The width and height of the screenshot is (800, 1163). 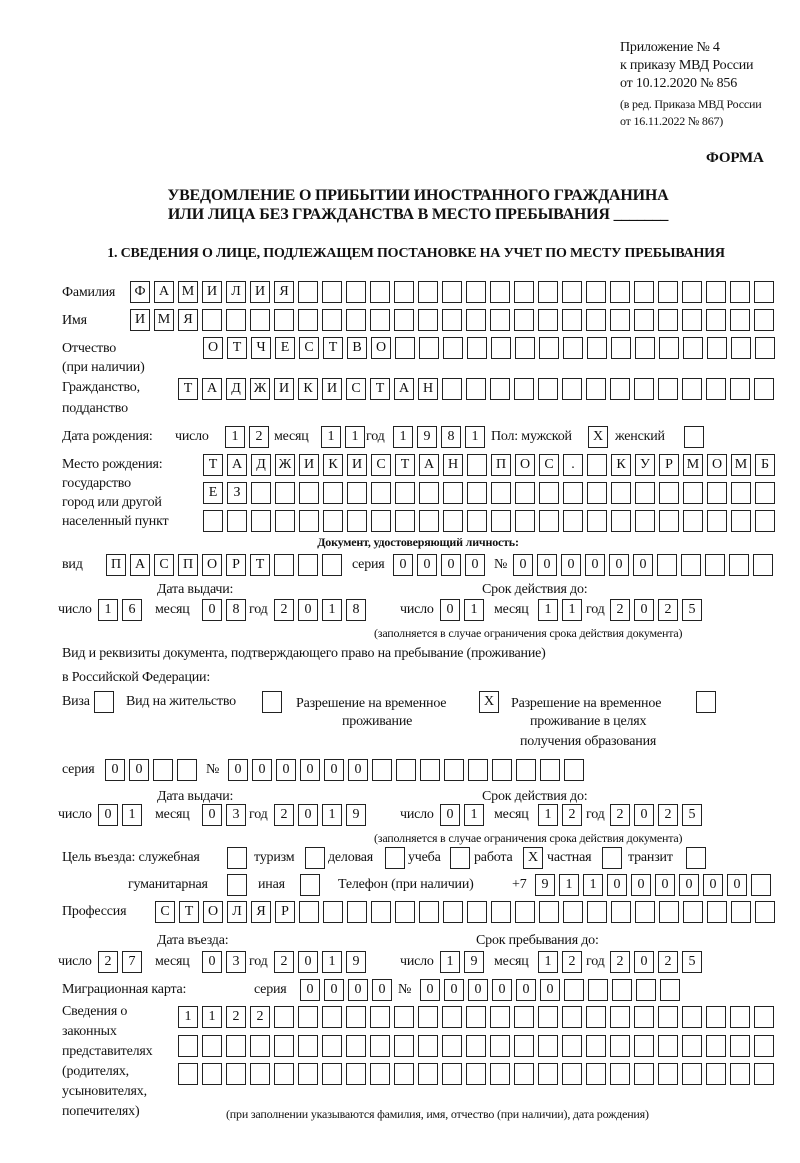 What do you see at coordinates (261, 348) in the screenshot?
I see `char-cell: Ч` at bounding box center [261, 348].